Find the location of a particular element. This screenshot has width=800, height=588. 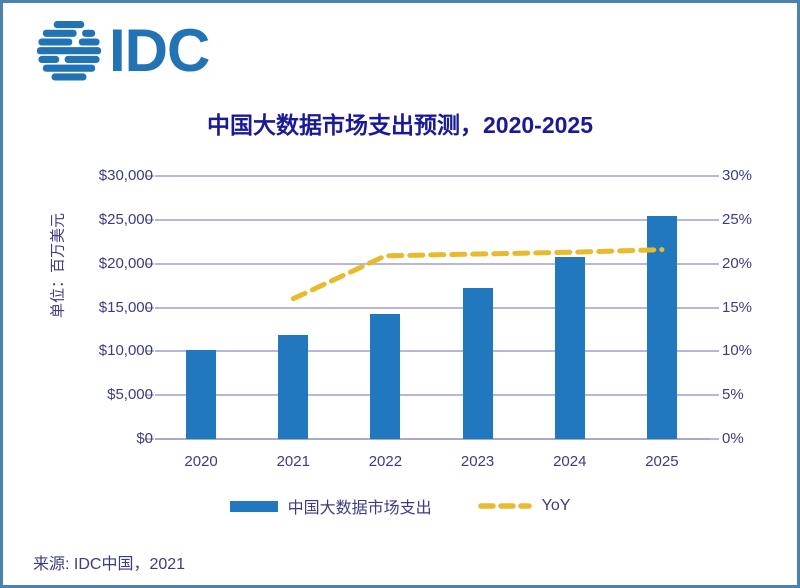

legend-bar-label: 中国大数据市场支出 is located at coordinates (359, 508).